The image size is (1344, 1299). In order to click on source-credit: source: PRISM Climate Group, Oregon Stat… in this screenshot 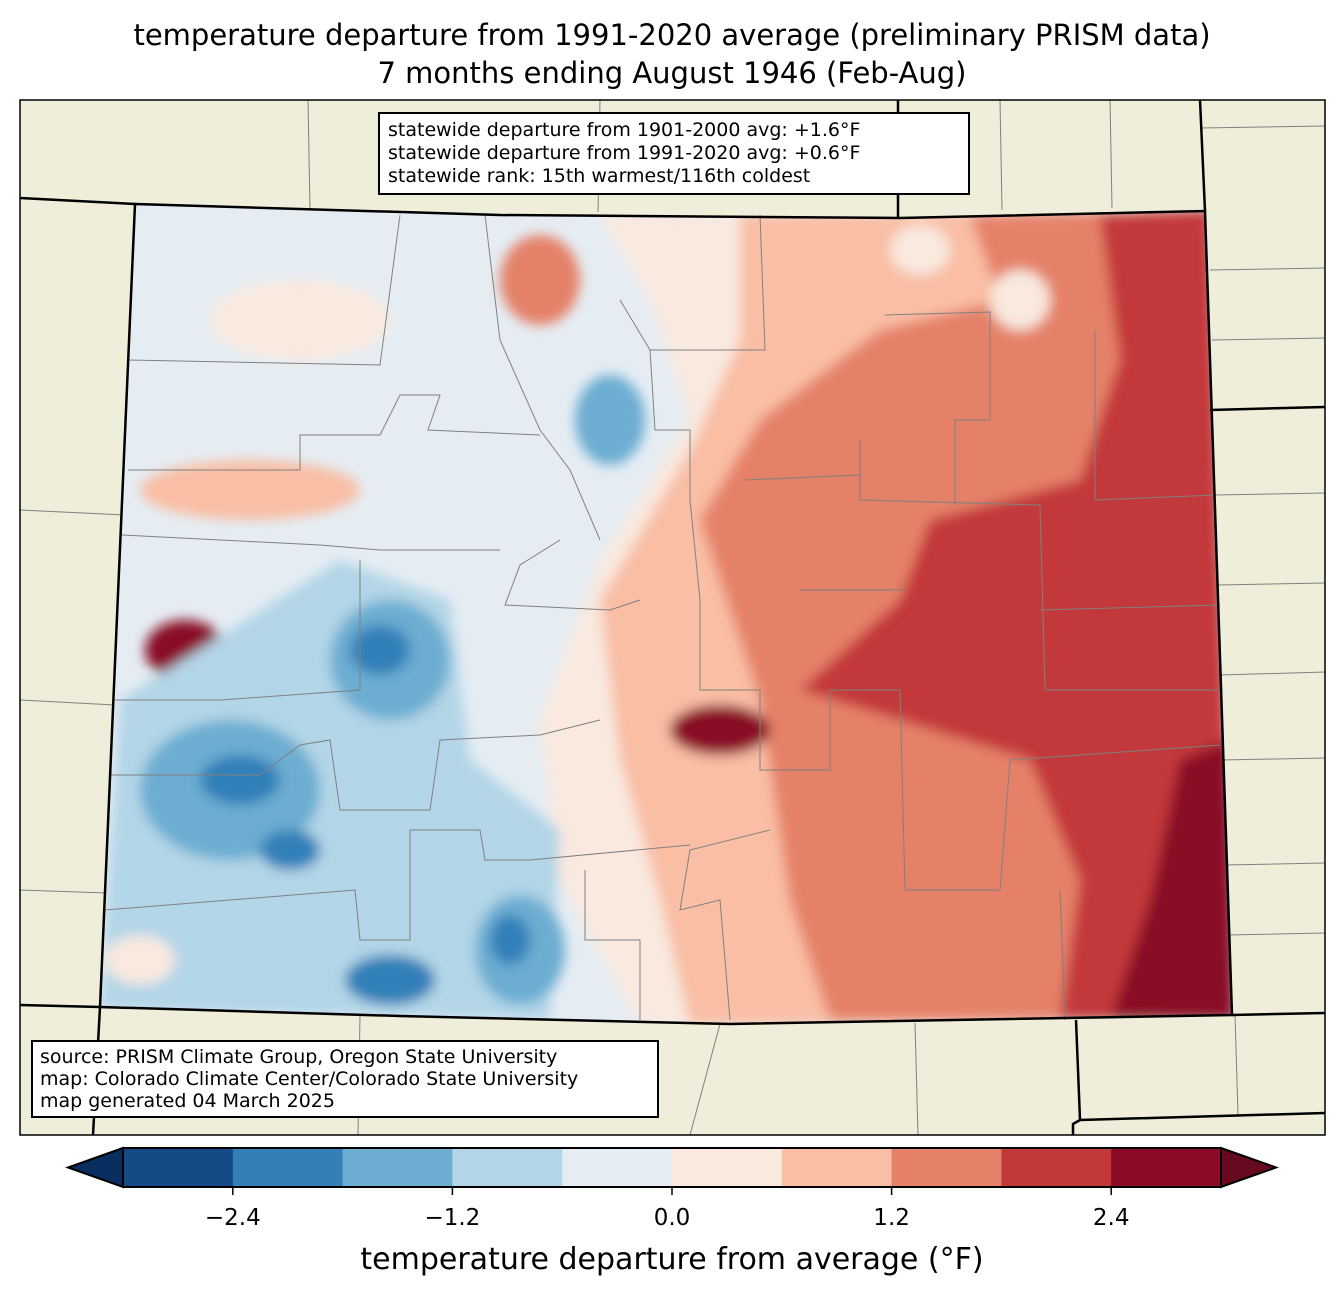, I will do `click(299, 1057)`.